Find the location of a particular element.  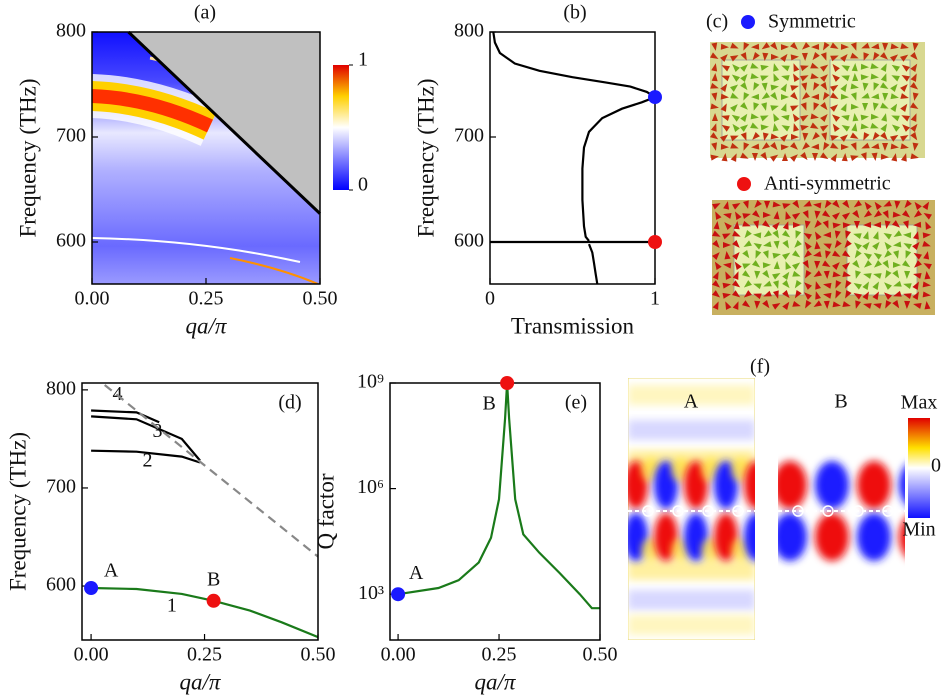

field-stripe is located at coordinates (691, 600).